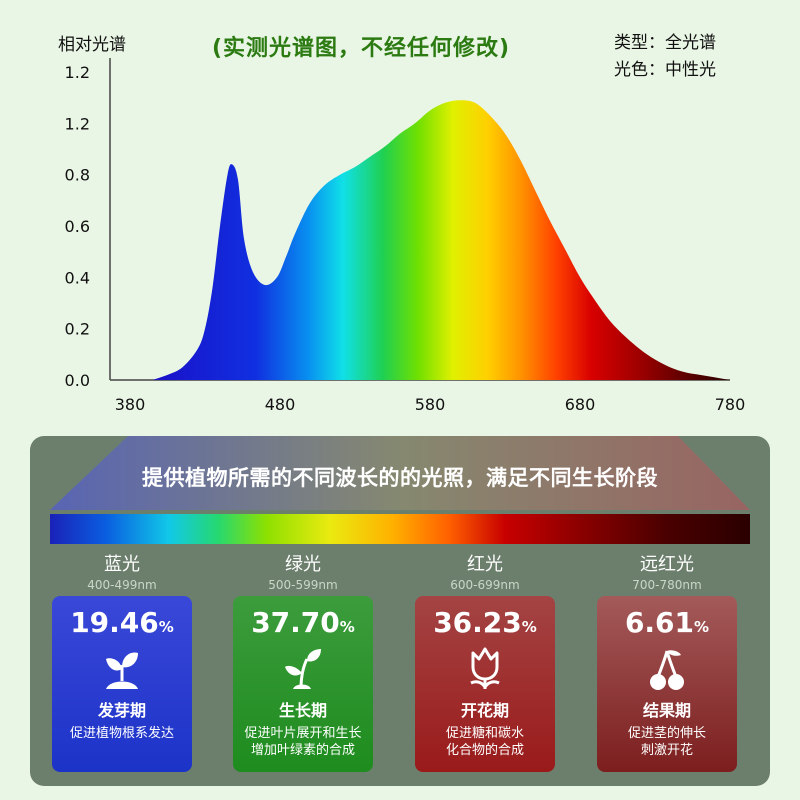  Describe the element at coordinates (77, 380) in the screenshot. I see `y-tick-label: 0.0` at that location.